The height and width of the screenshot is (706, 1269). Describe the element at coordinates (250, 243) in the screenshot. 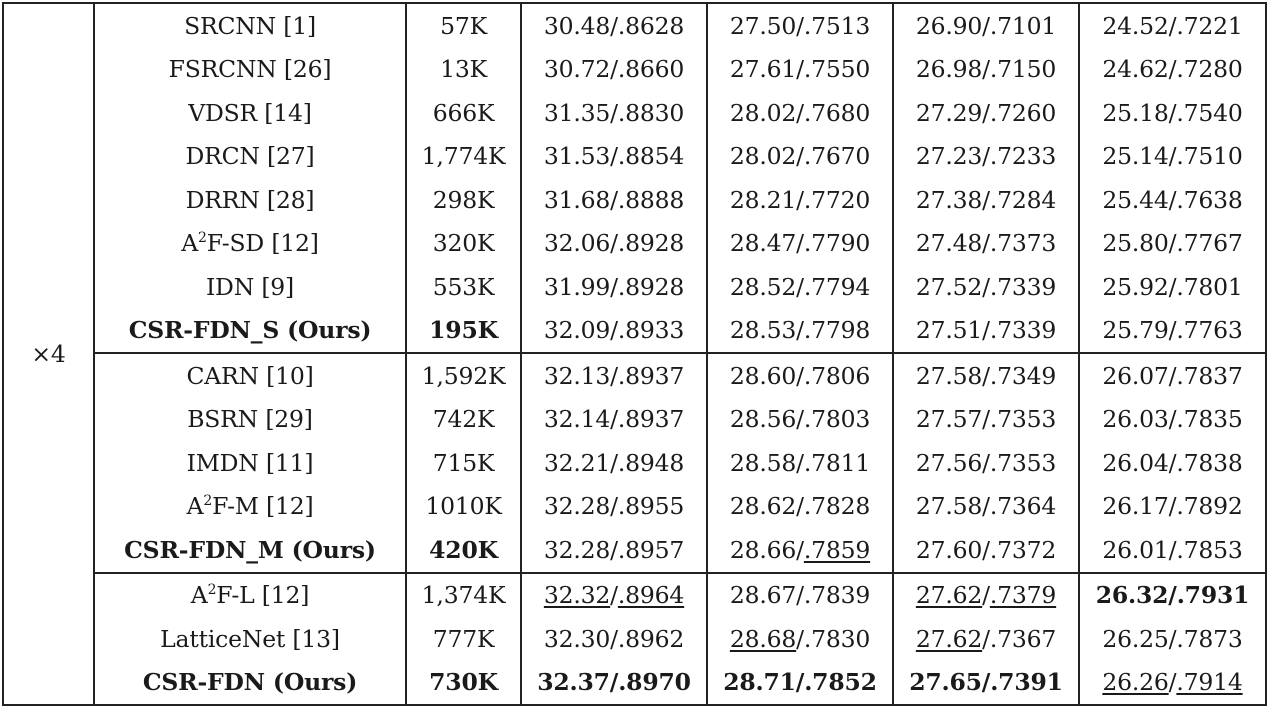

I see `method-name: A2F-SD [12]` at that location.